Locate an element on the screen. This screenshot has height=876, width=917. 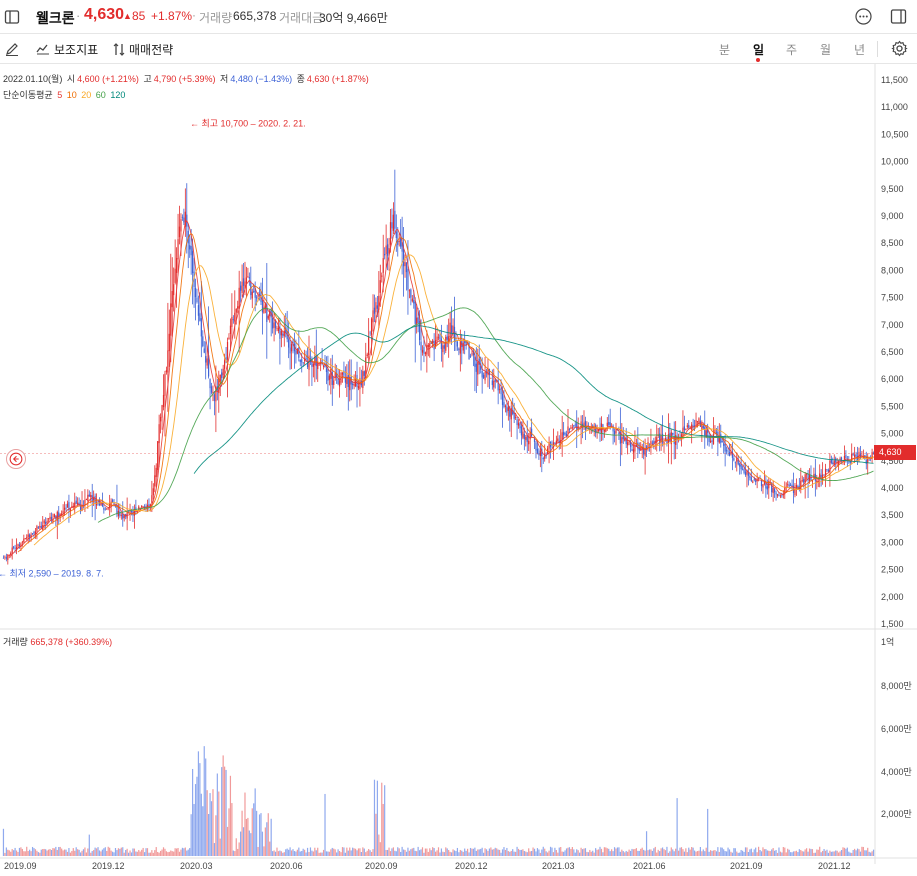
ma-legend: 단순이동평균 5 10 20 60 120 is located at coordinates (65, 94).